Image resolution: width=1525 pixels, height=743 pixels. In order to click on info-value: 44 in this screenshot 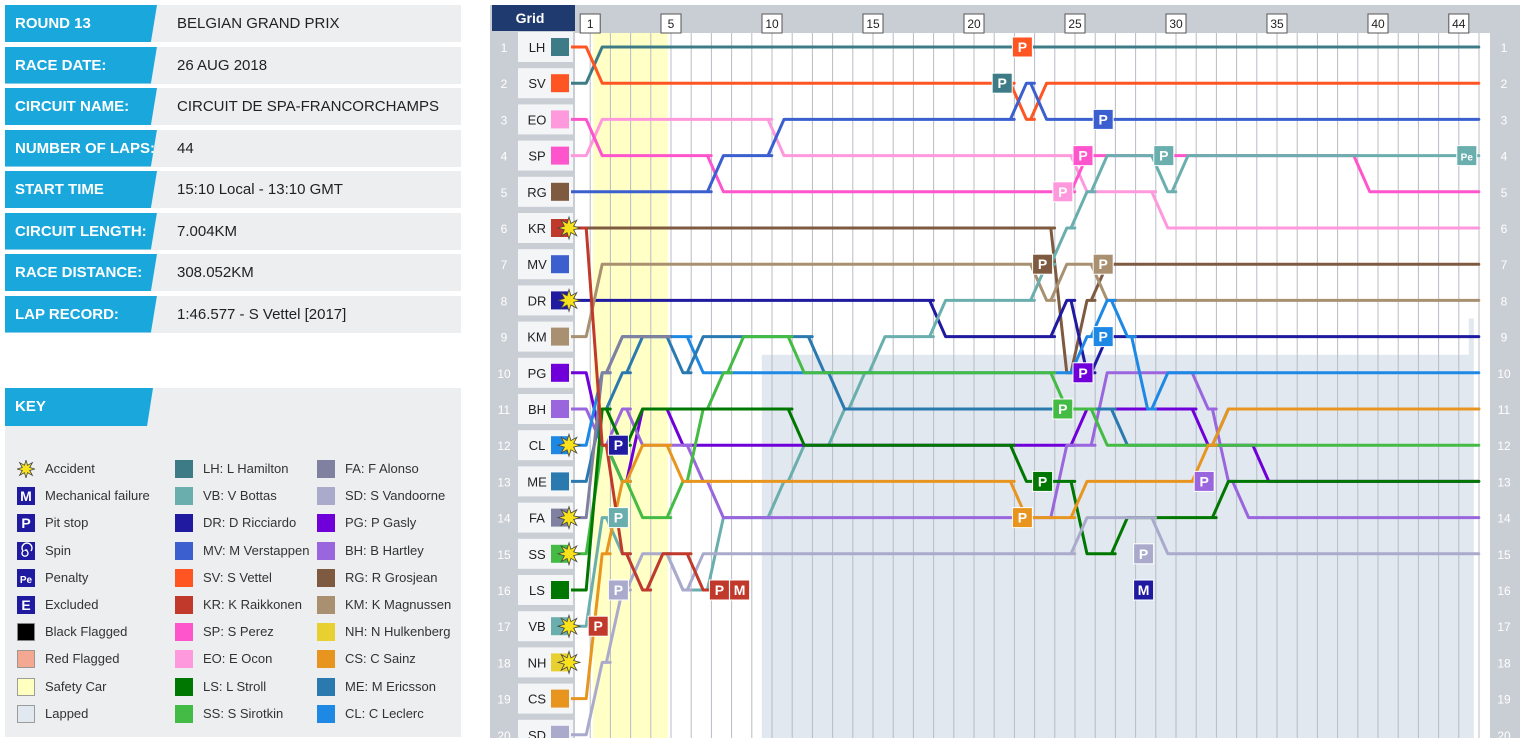, I will do `click(185, 148)`.